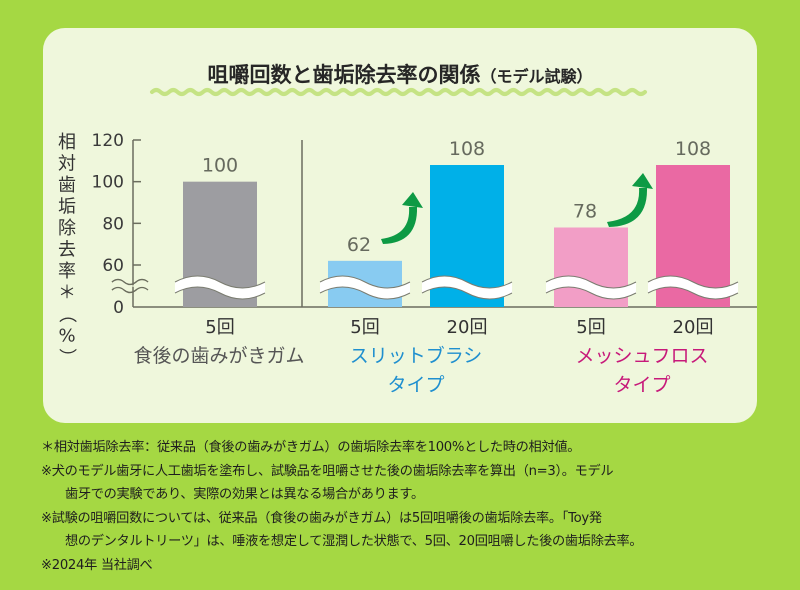 This screenshot has width=800, height=590. Describe the element at coordinates (66, 357) in the screenshot. I see `y-axis-label-char: ）` at that location.